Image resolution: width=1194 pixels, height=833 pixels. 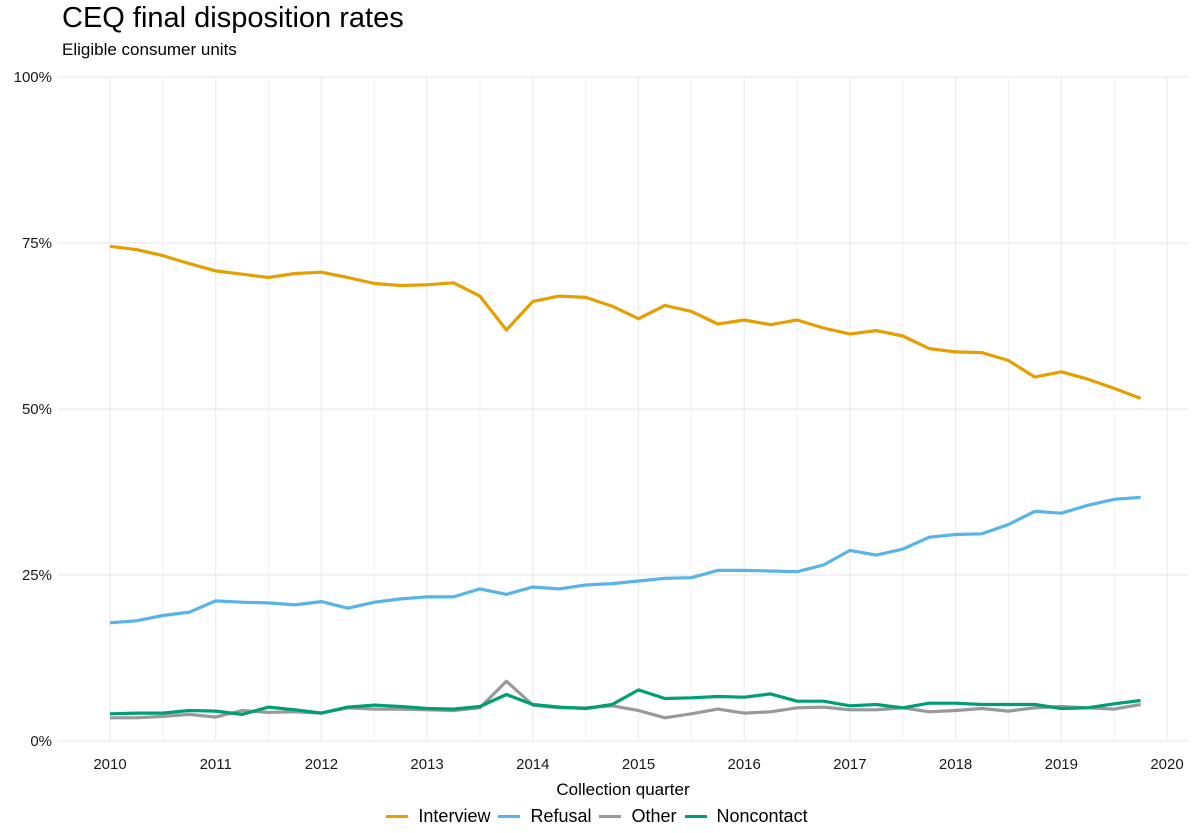 I want to click on legend-item-other: Other, so click(x=638, y=816).